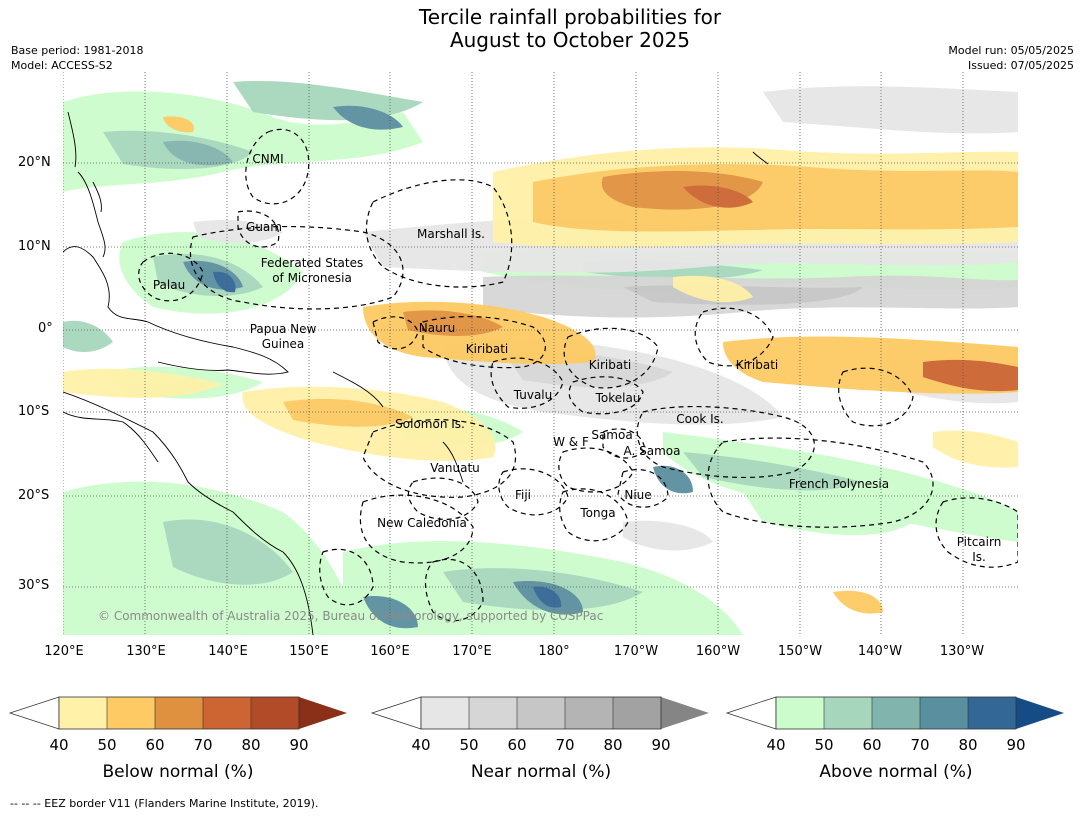 This screenshot has width=1085, height=816. I want to click on region-label: French Polynesia, so click(839, 484).